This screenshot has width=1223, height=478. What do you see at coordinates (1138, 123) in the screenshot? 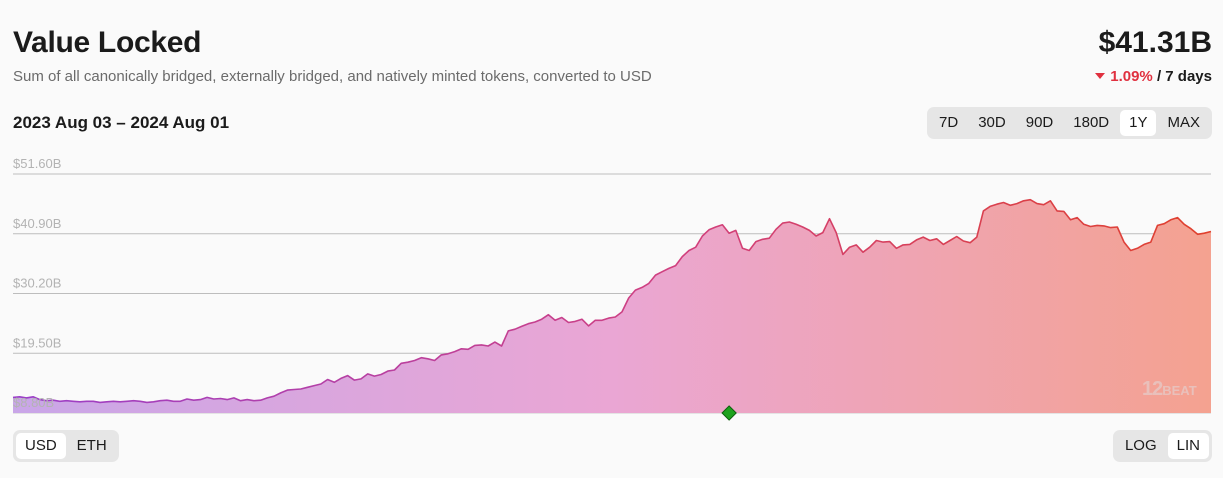
I see `time-option-1y: 1Y` at bounding box center [1138, 123].